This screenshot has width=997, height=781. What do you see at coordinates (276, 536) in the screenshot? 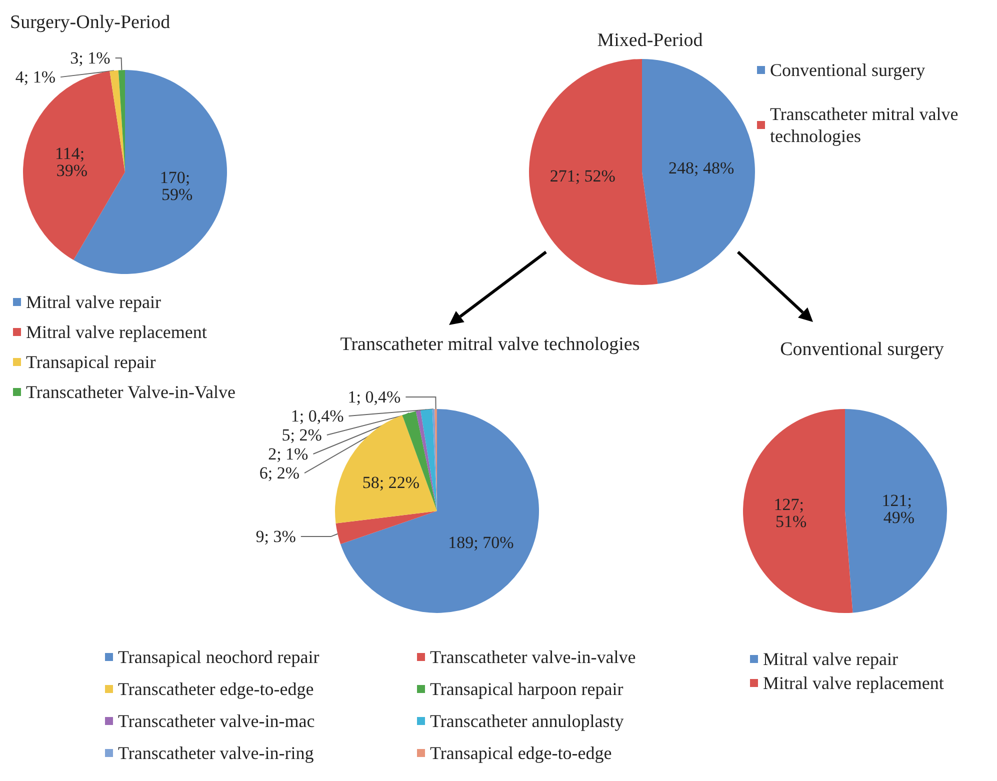
I see `data-label: 9; 3%` at bounding box center [276, 536].